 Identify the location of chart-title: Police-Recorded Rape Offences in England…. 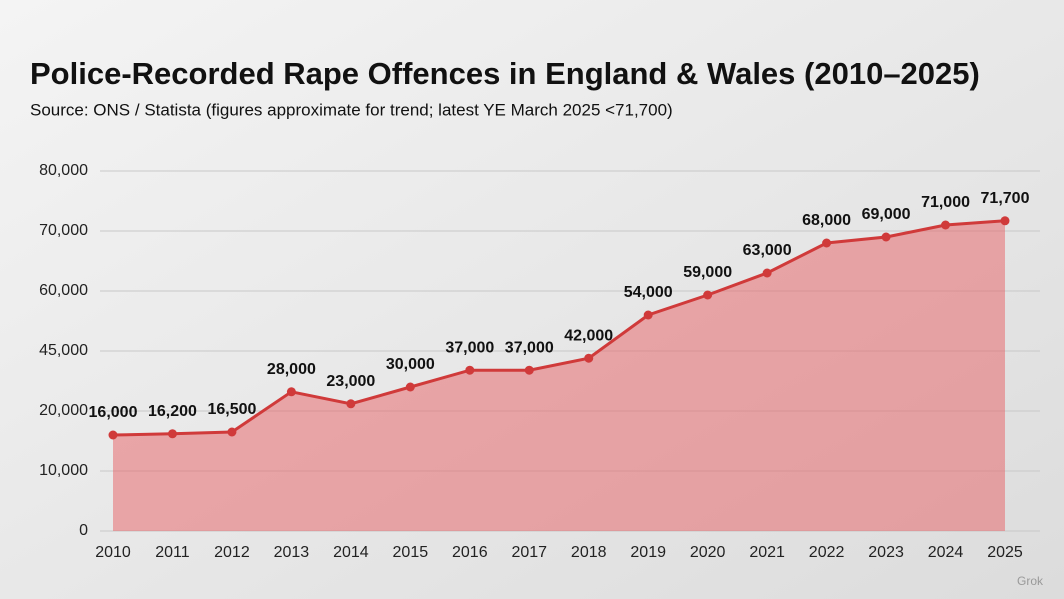
(505, 73).